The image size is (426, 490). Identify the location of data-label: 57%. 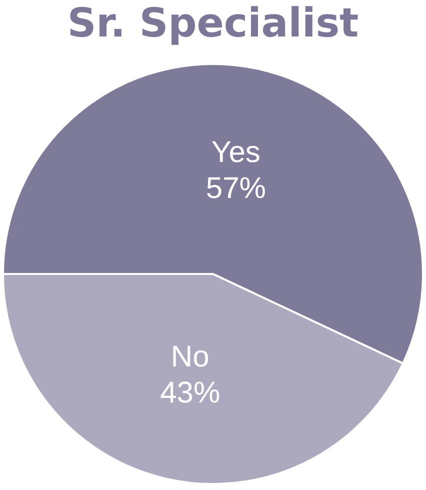
(236, 188).